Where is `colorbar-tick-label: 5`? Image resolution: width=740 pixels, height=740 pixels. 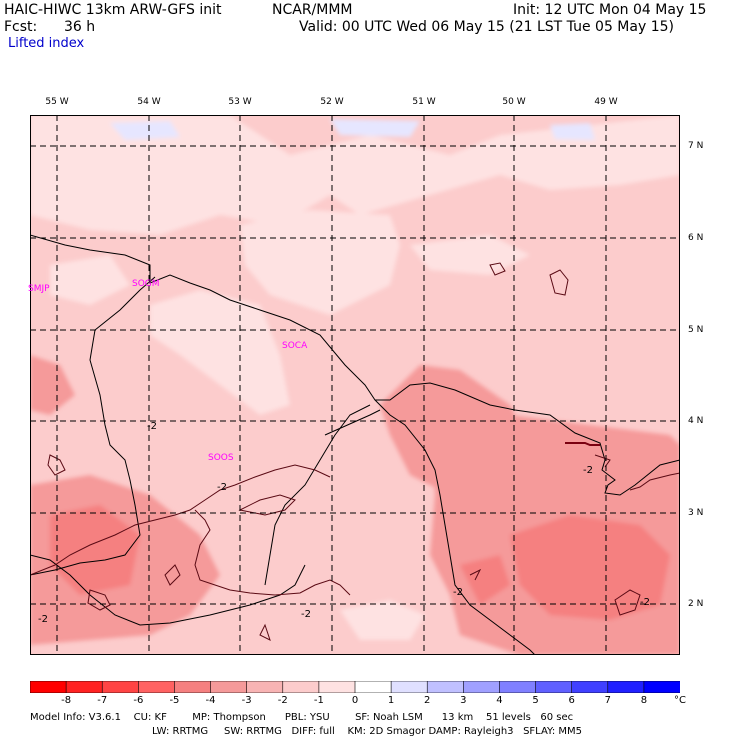
colorbar-tick-label: 5 is located at coordinates (535, 700).